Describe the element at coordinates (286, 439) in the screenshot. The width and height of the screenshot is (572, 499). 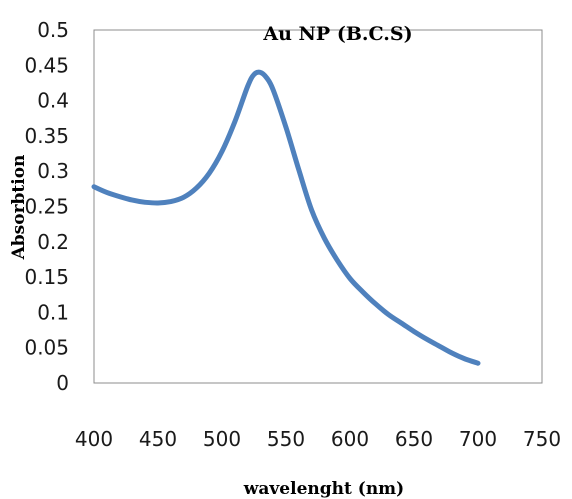
I see `x-tick-label: 550` at that location.